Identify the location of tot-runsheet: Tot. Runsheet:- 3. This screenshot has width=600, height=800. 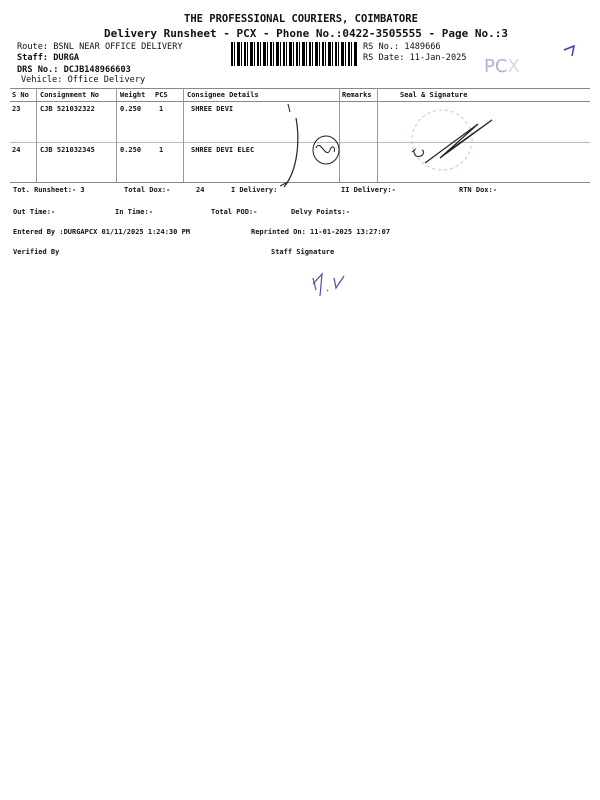
(49, 190).